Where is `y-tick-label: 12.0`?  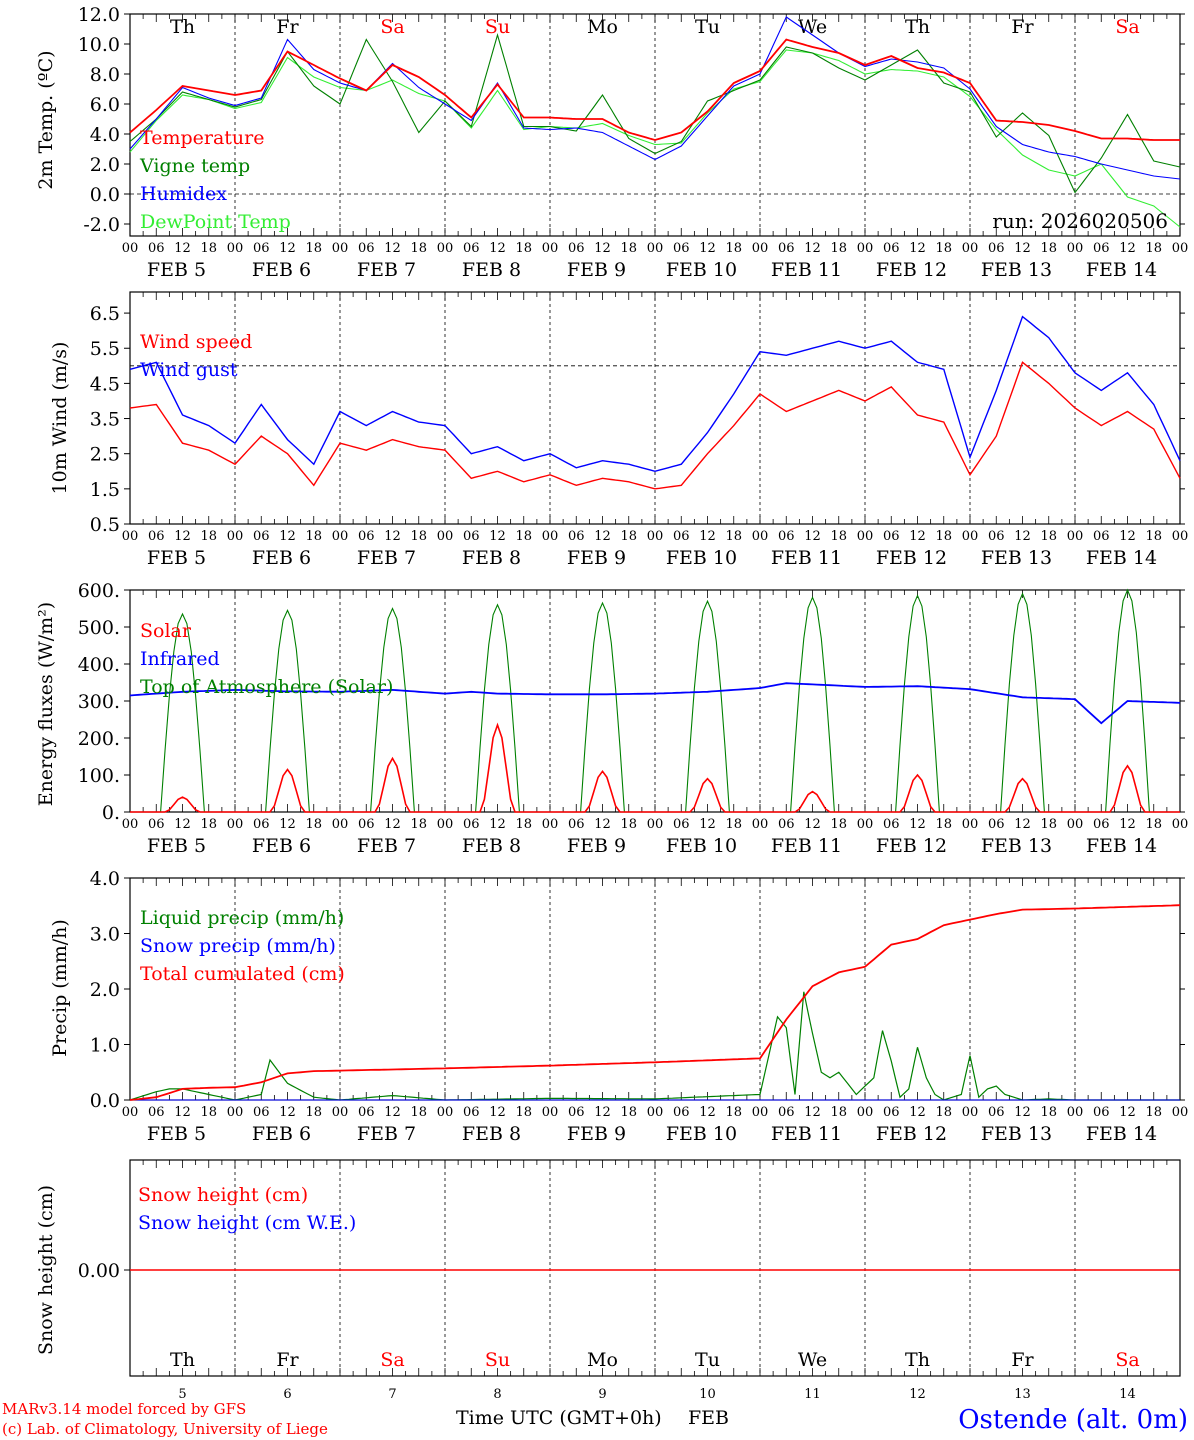
y-tick-label: 12.0 is located at coordinates (99, 15).